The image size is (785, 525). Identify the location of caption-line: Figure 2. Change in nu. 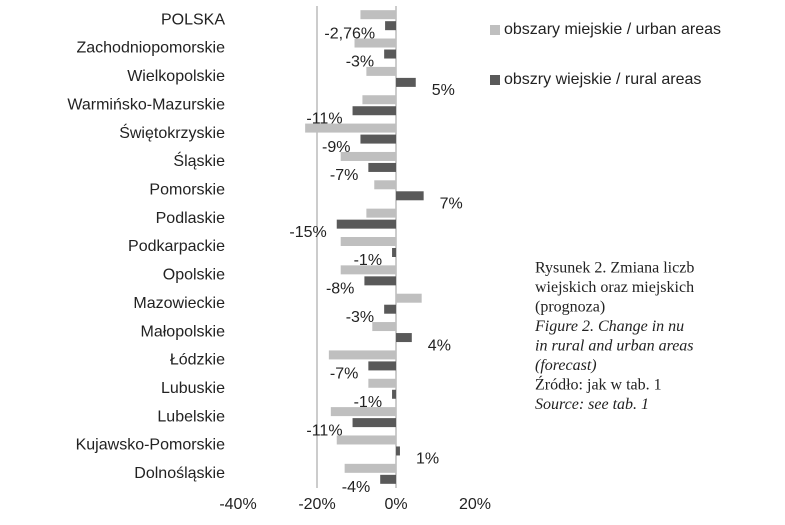
(609, 326).